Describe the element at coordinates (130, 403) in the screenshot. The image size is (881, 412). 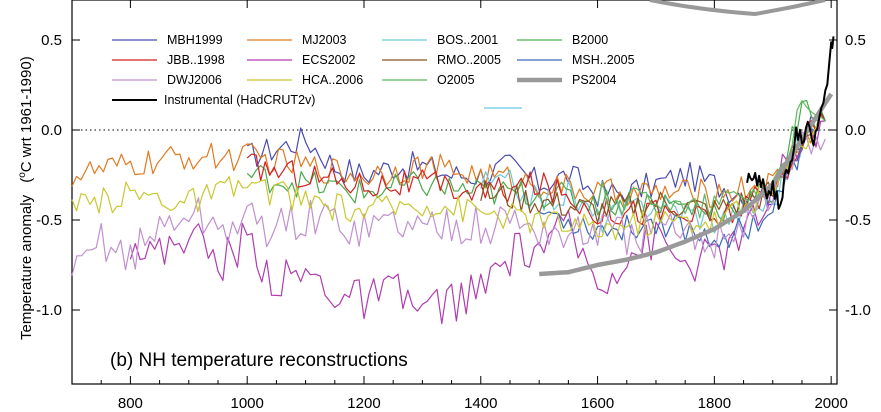
I see `x-tick-label: 800` at that location.